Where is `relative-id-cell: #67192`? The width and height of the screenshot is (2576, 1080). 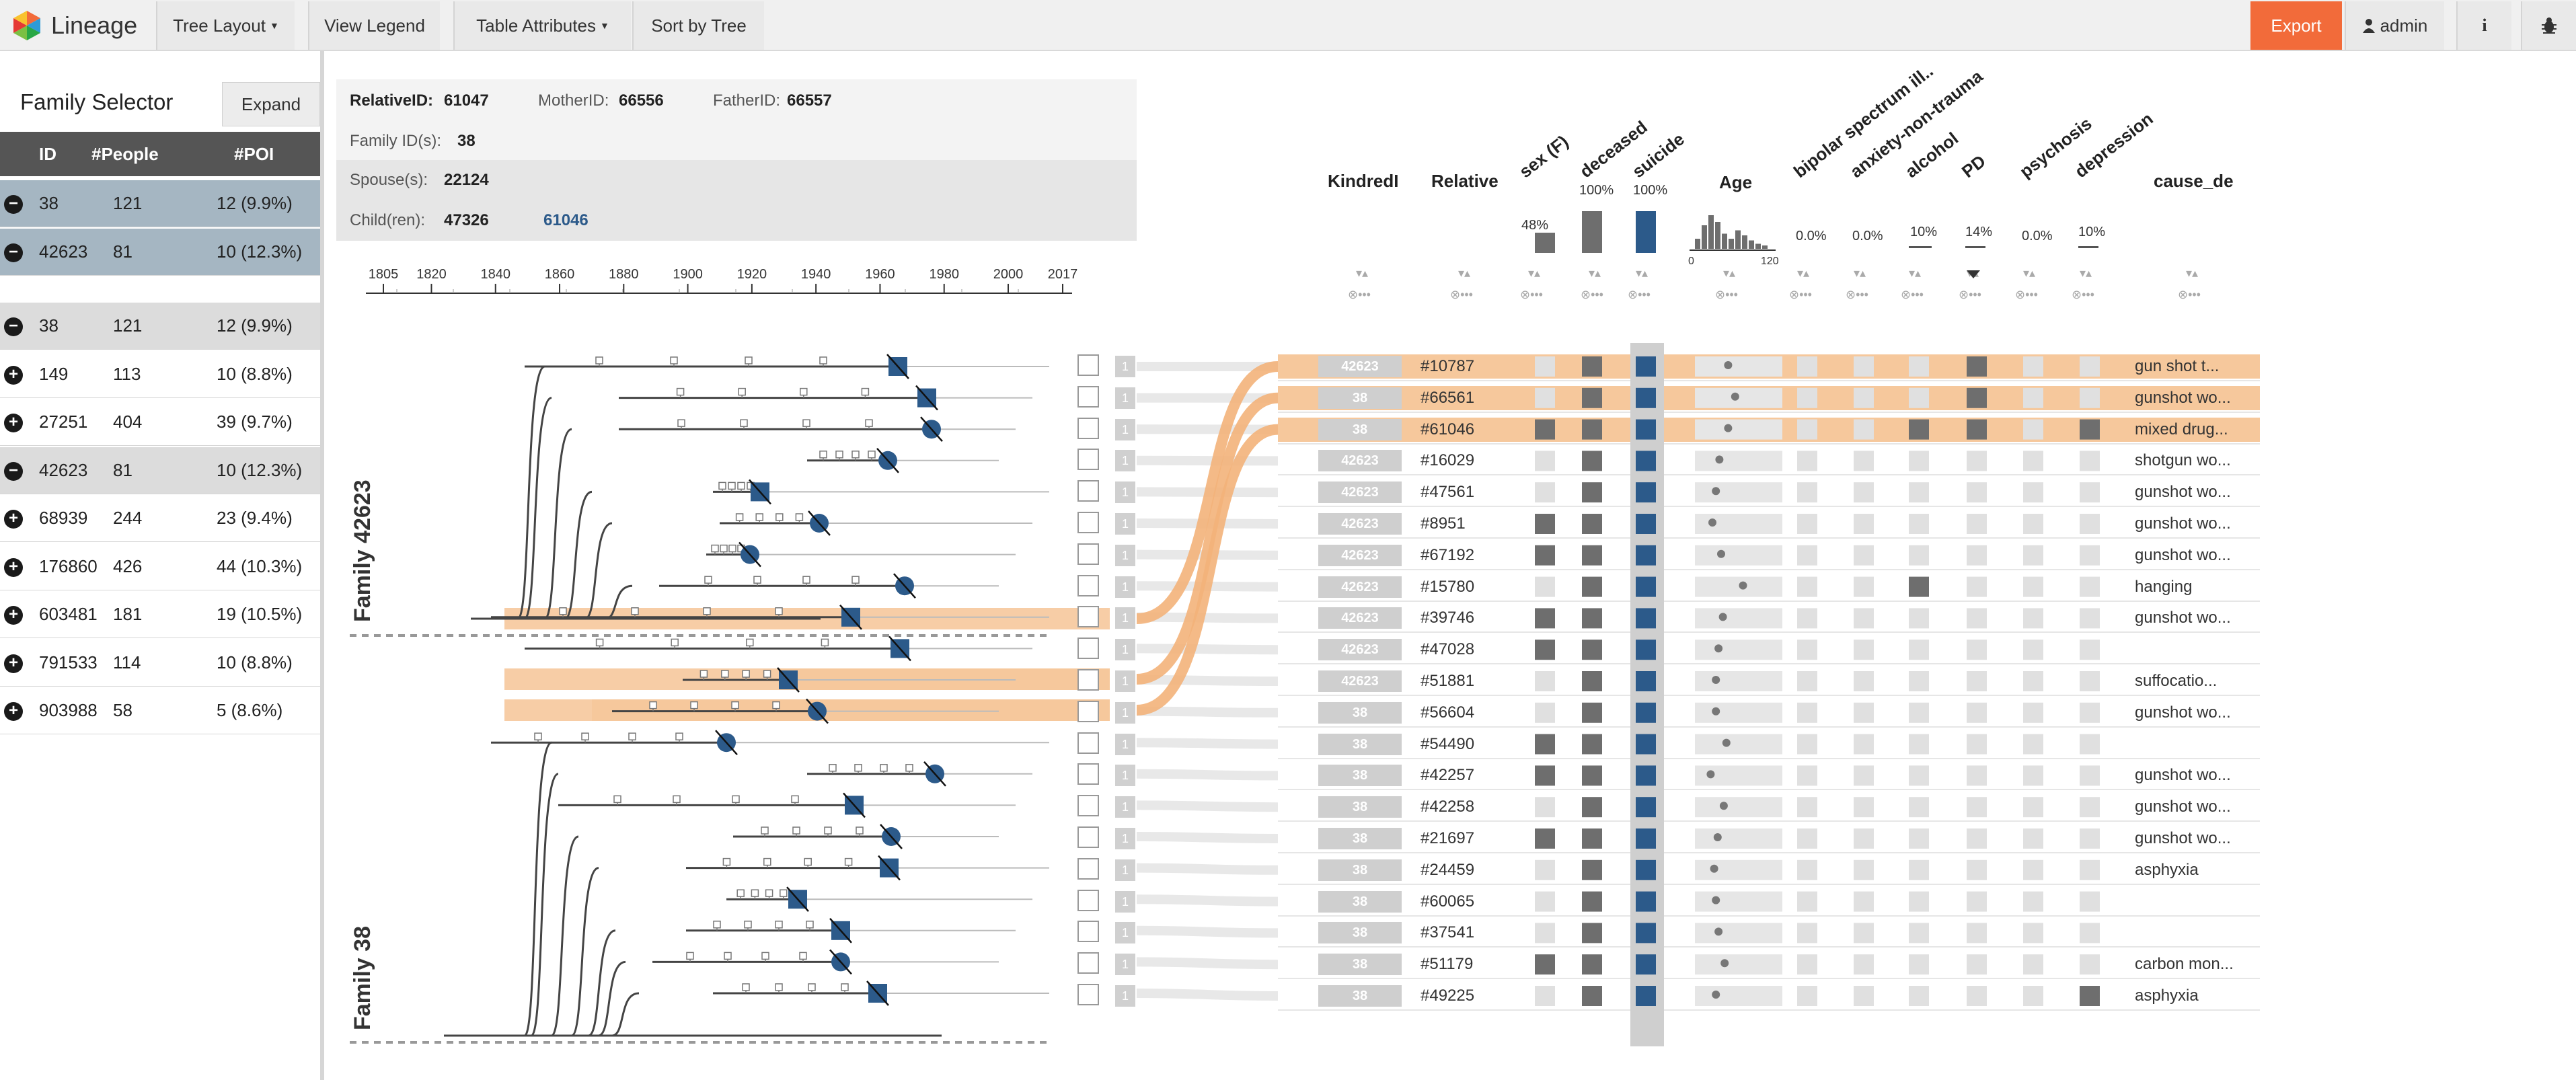
relative-id-cell: #67192 is located at coordinates (1447, 554).